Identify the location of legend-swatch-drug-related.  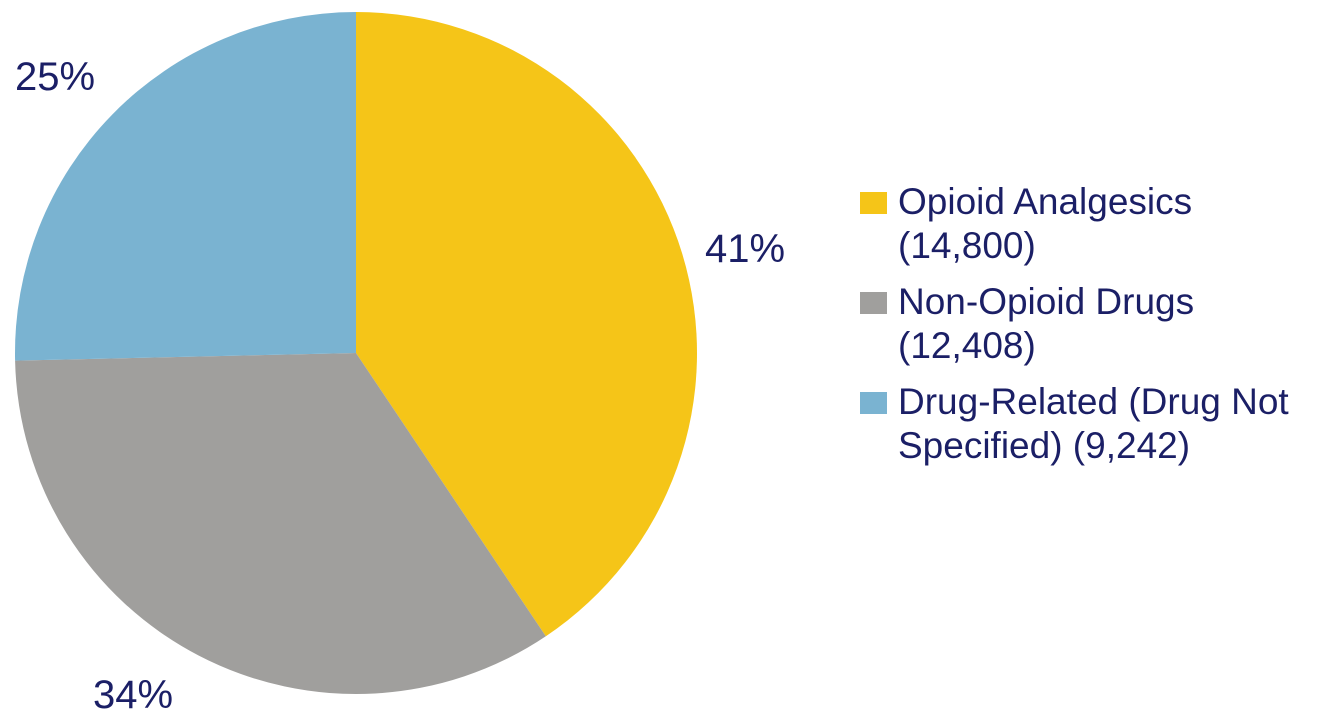
(873, 403).